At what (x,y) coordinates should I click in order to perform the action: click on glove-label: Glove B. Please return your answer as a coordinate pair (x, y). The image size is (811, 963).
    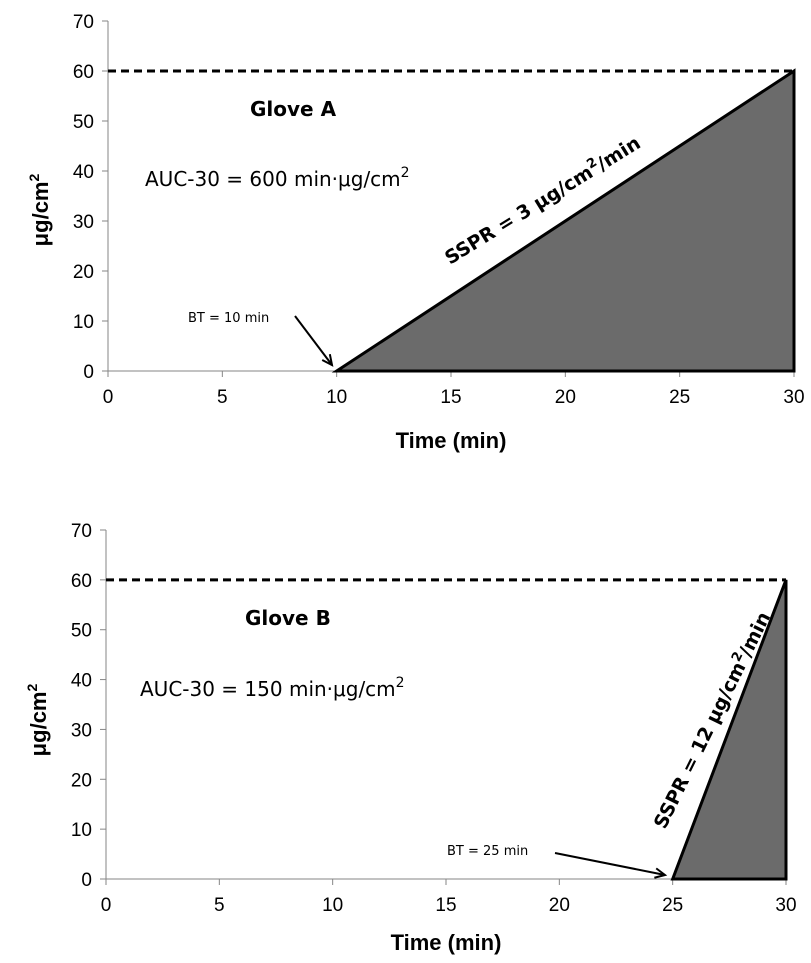
    Looking at the image, I should click on (288, 618).